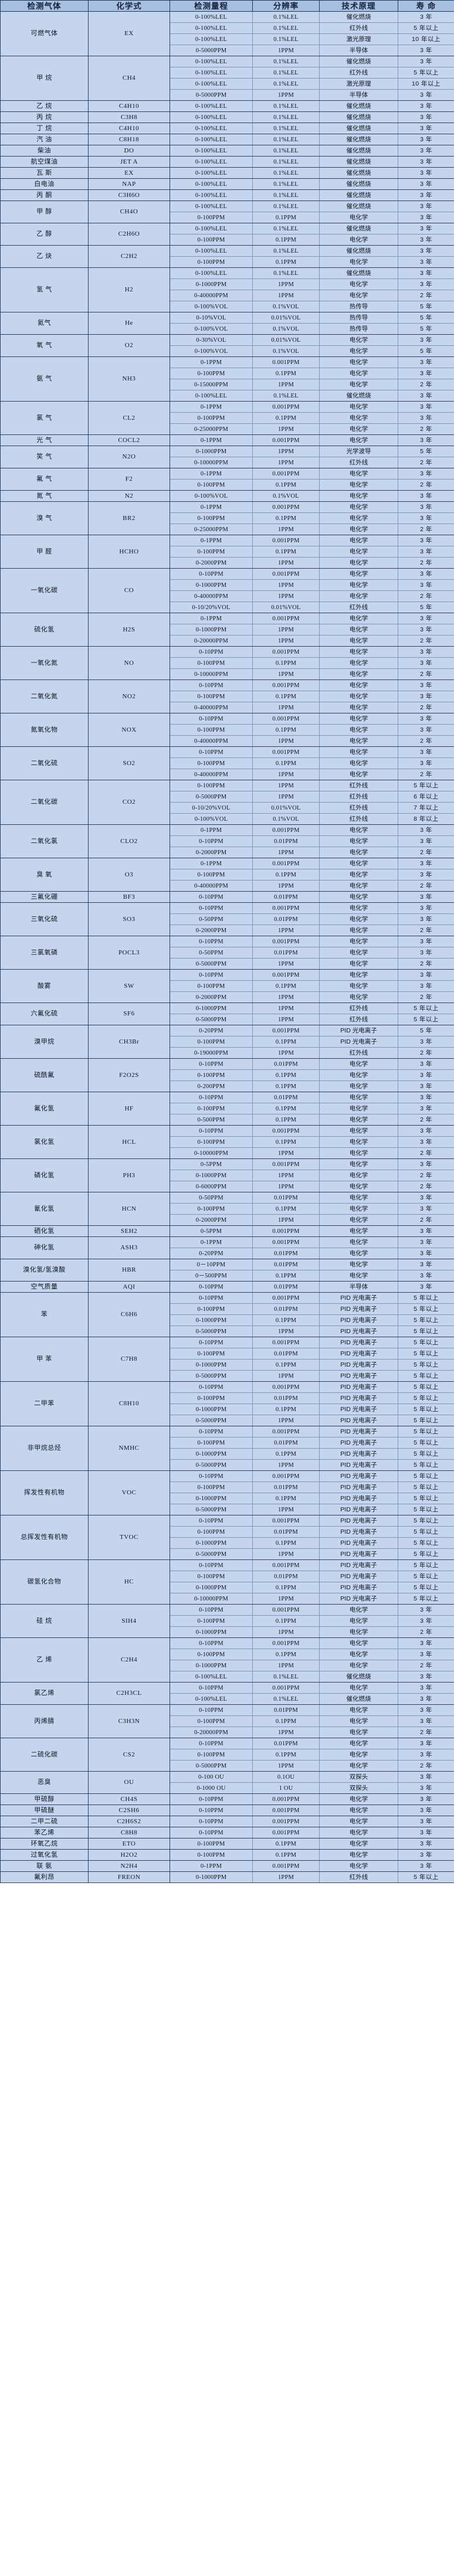 The width and height of the screenshot is (454, 2576). What do you see at coordinates (227, 457) in the screenshot?
I see `table-row: 笑 气 N2O 0-1000PPM 1PPM 光学波导 5 年` at bounding box center [227, 457].